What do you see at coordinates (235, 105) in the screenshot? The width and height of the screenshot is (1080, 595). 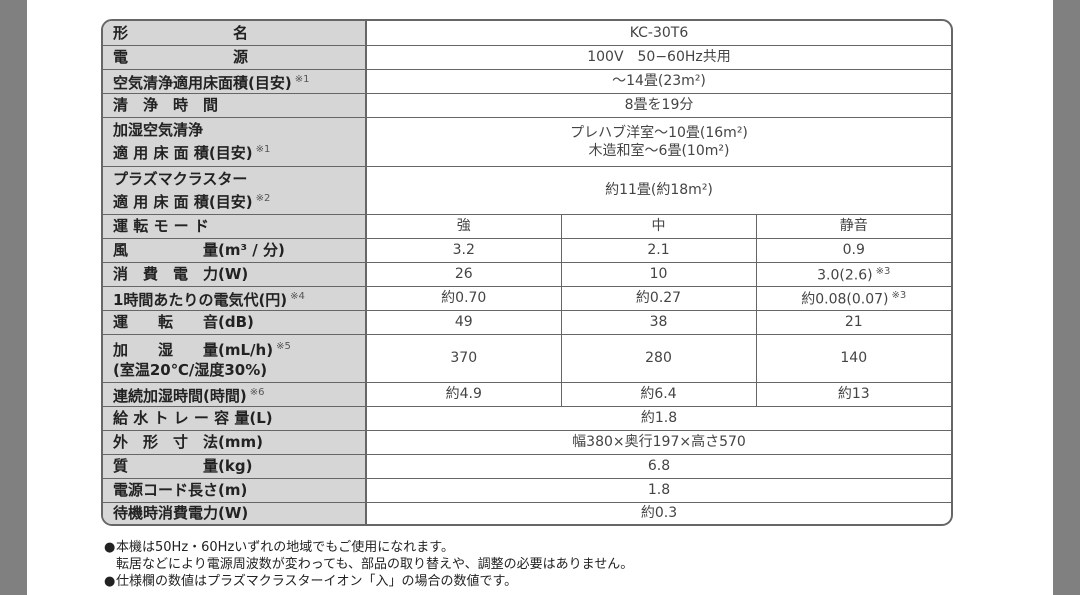 I see `label-clean-time: 清 浄 時 間` at bounding box center [235, 105].